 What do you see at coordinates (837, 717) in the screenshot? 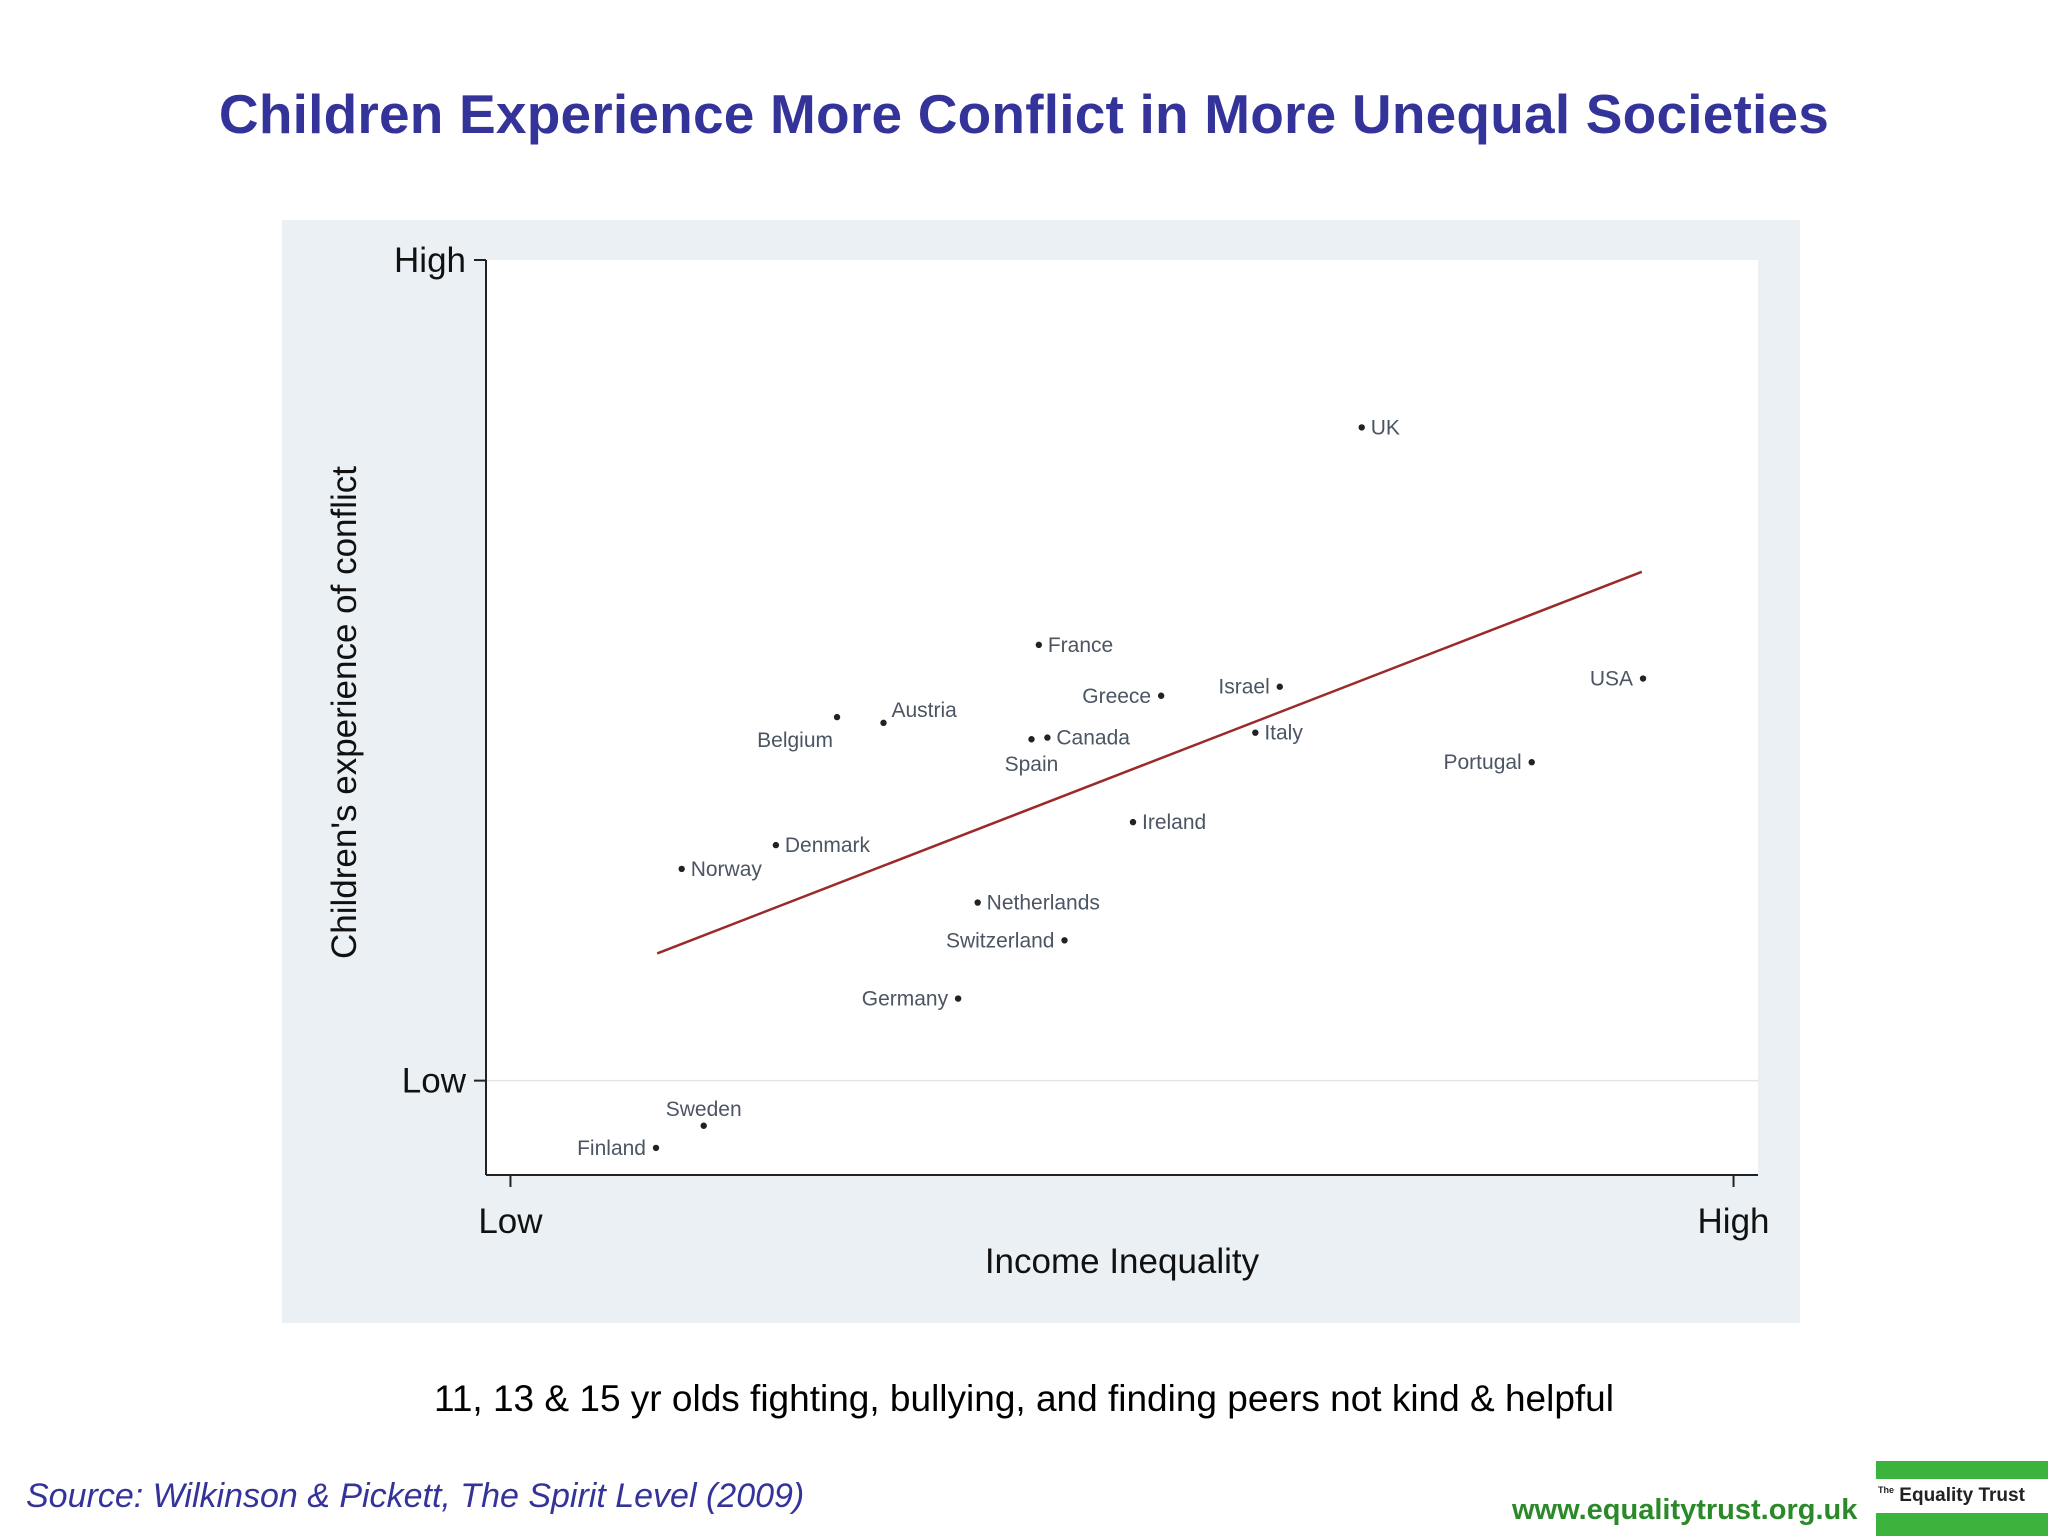
I see `point-belgium` at bounding box center [837, 717].